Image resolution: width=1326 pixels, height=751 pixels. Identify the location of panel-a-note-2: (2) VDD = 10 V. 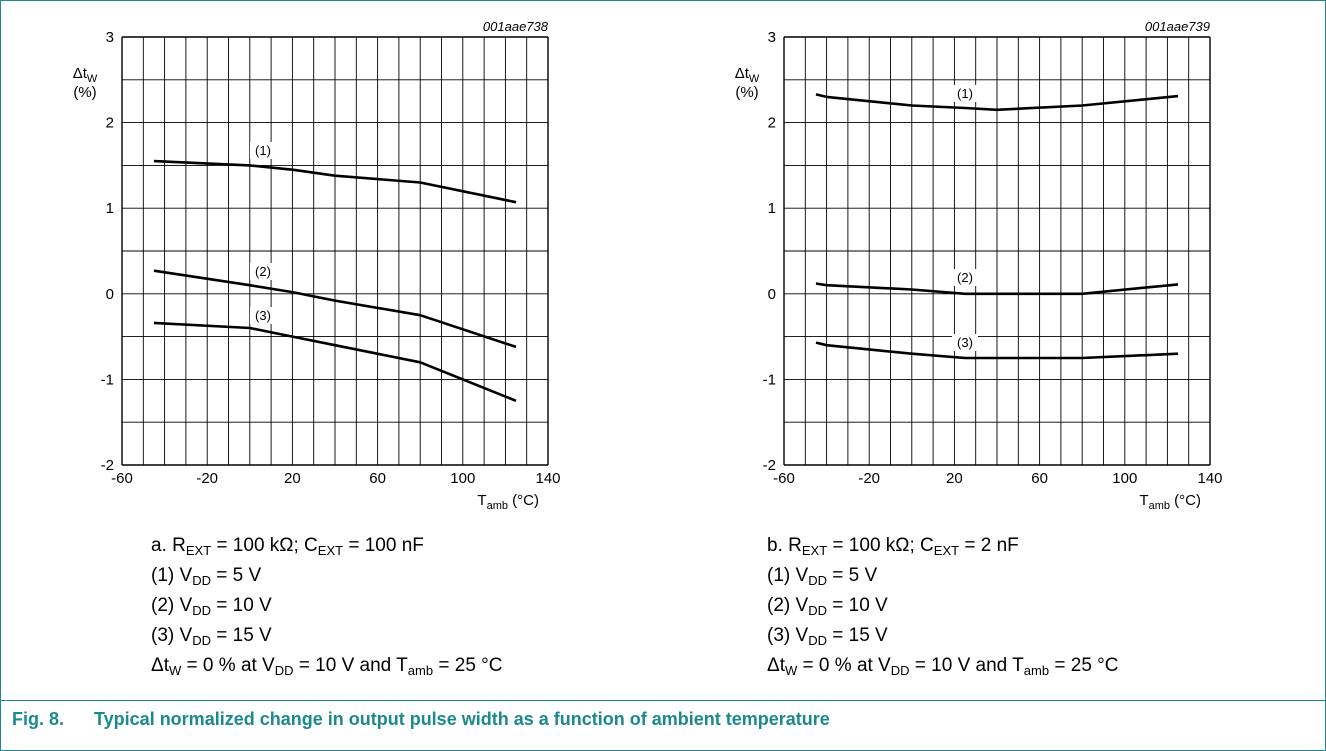
(211, 606).